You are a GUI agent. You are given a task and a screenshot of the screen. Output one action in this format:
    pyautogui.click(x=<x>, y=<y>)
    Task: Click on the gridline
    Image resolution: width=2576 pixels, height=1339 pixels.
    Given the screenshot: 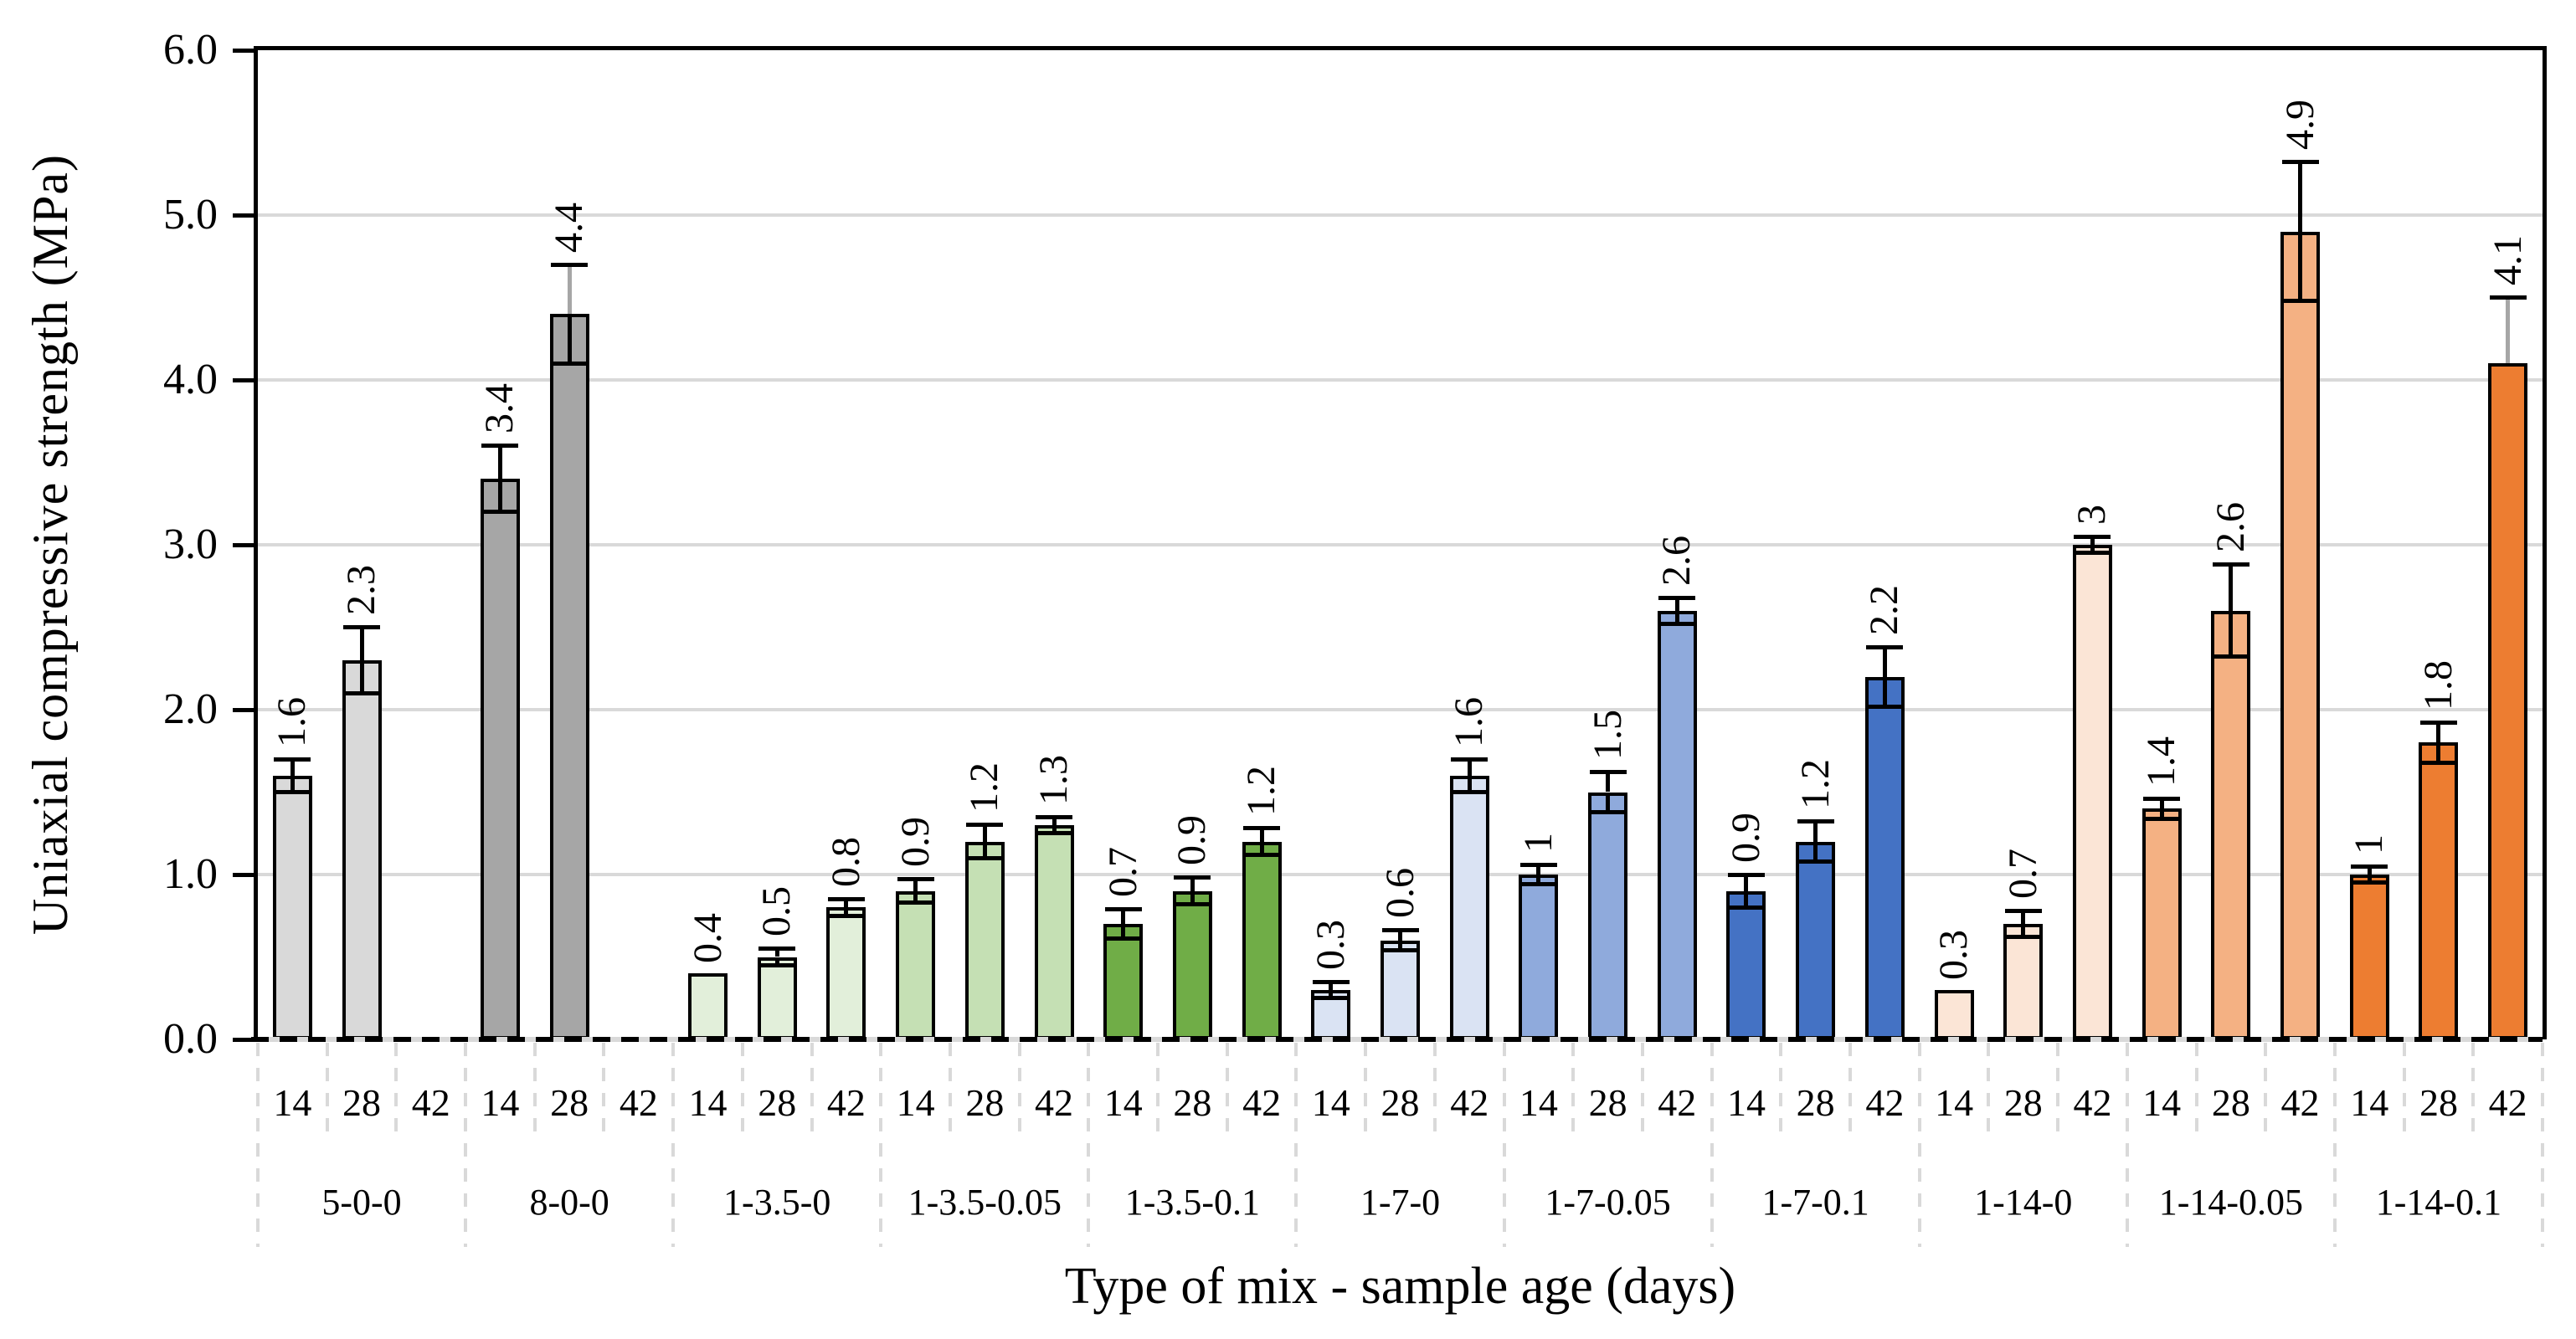 What is the action you would take?
    pyautogui.click(x=1400, y=215)
    